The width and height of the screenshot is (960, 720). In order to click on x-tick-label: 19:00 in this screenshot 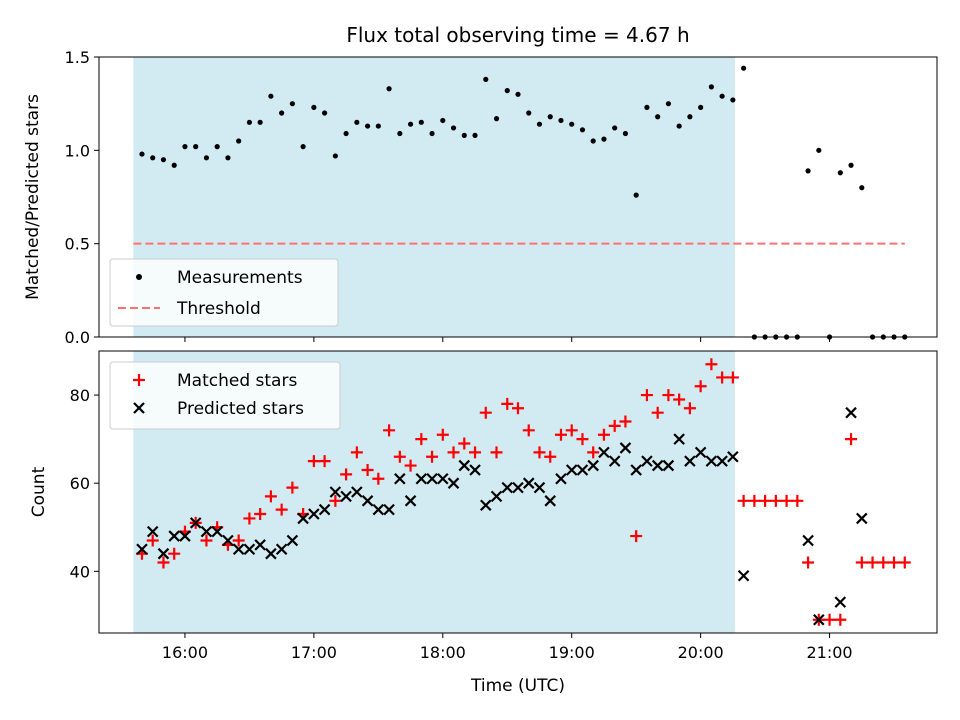, I will do `click(572, 652)`.